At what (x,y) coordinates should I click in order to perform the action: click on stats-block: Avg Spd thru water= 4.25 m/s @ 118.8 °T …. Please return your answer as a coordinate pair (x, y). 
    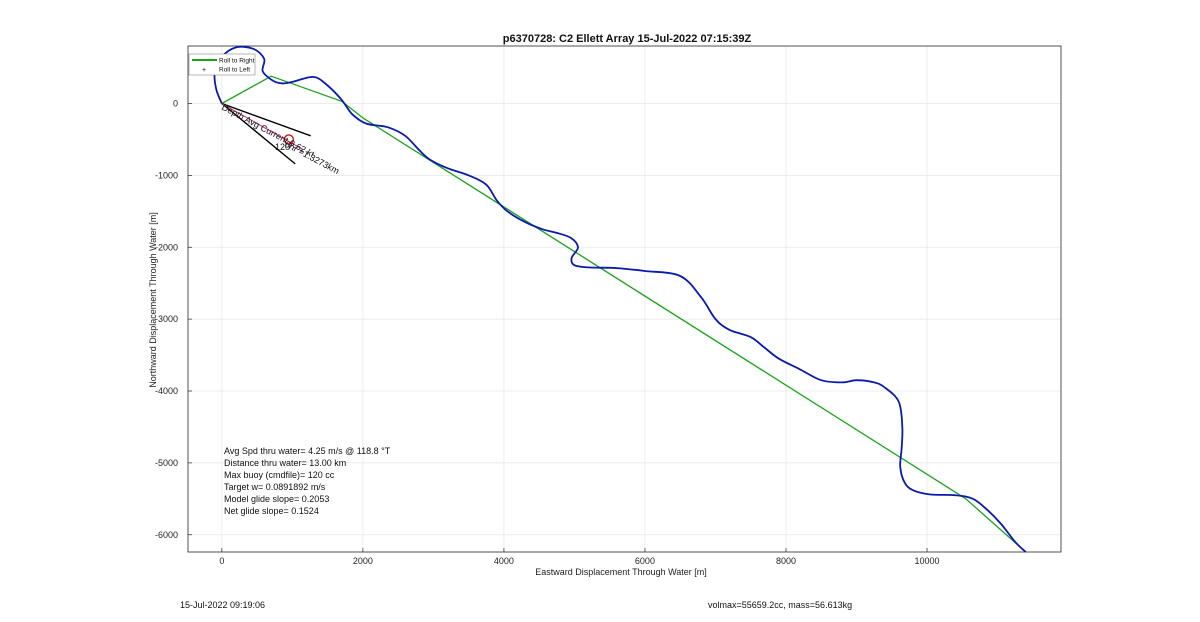
    Looking at the image, I should click on (307, 481).